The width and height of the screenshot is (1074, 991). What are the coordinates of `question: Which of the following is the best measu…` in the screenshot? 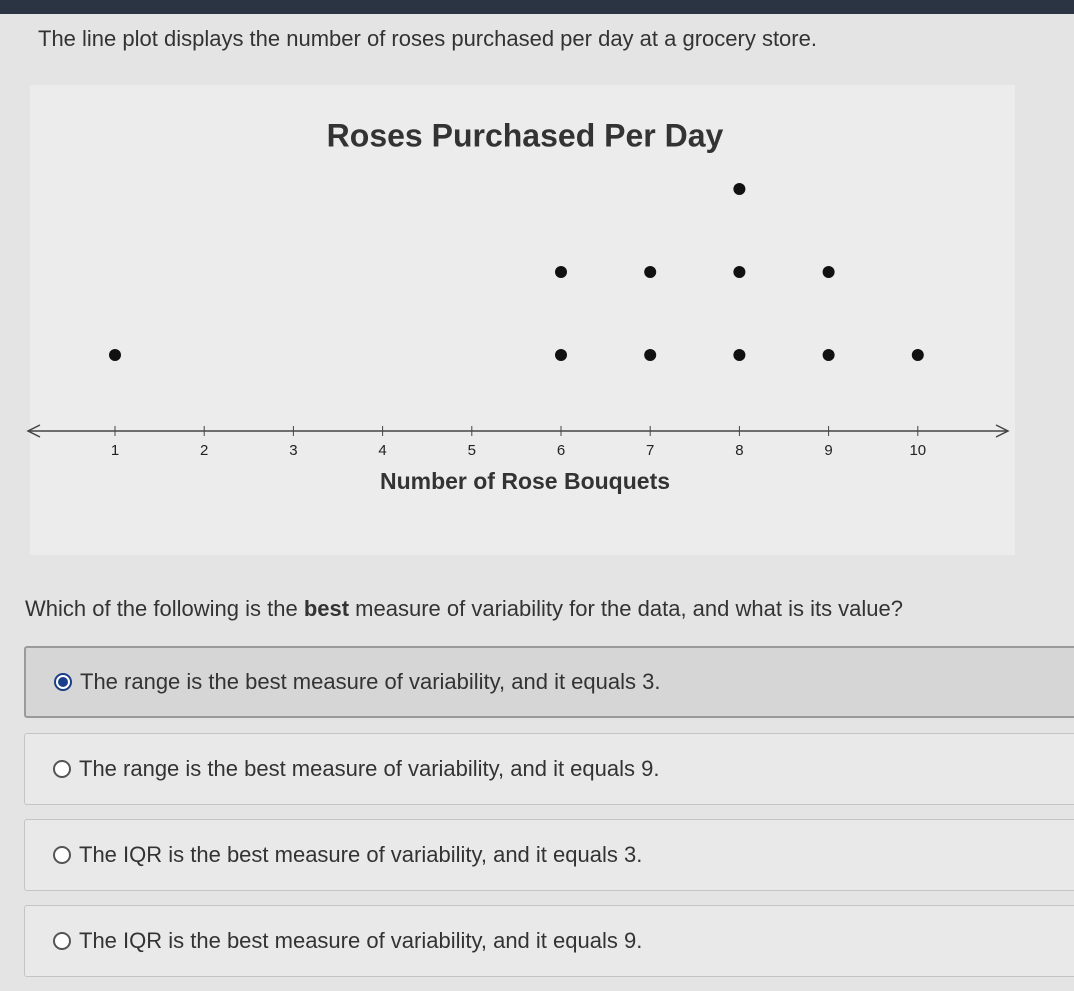 It's located at (464, 609).